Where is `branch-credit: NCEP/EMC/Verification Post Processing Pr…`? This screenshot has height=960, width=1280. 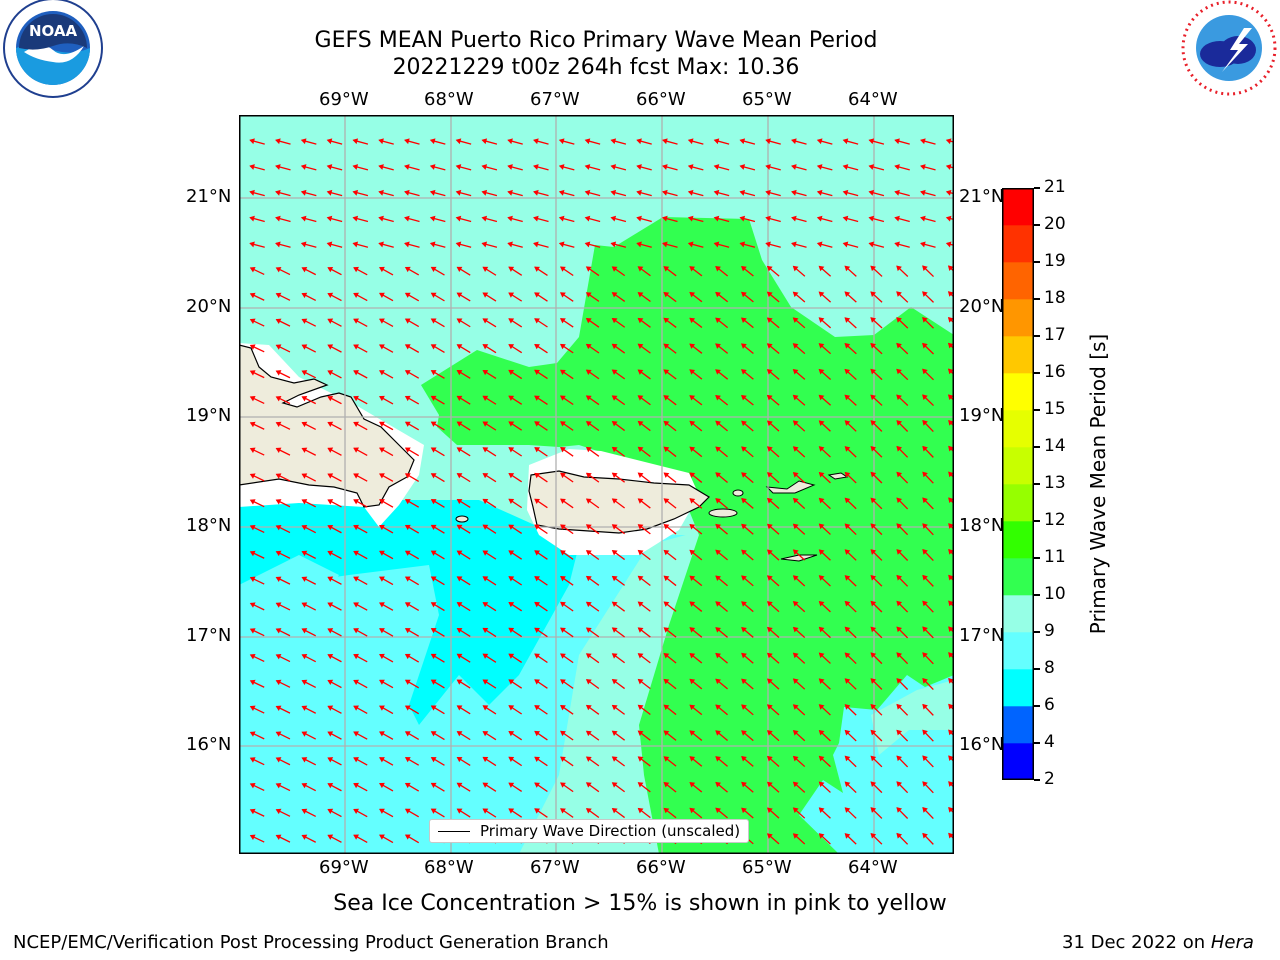 branch-credit: NCEP/EMC/Verification Post Processing Pr… is located at coordinates (311, 942).